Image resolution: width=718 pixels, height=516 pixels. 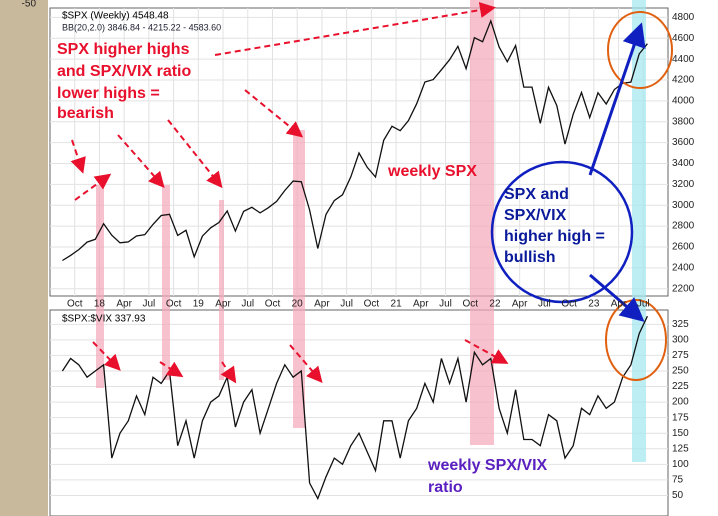 I want to click on y-tick-label: 150, so click(x=680, y=433).